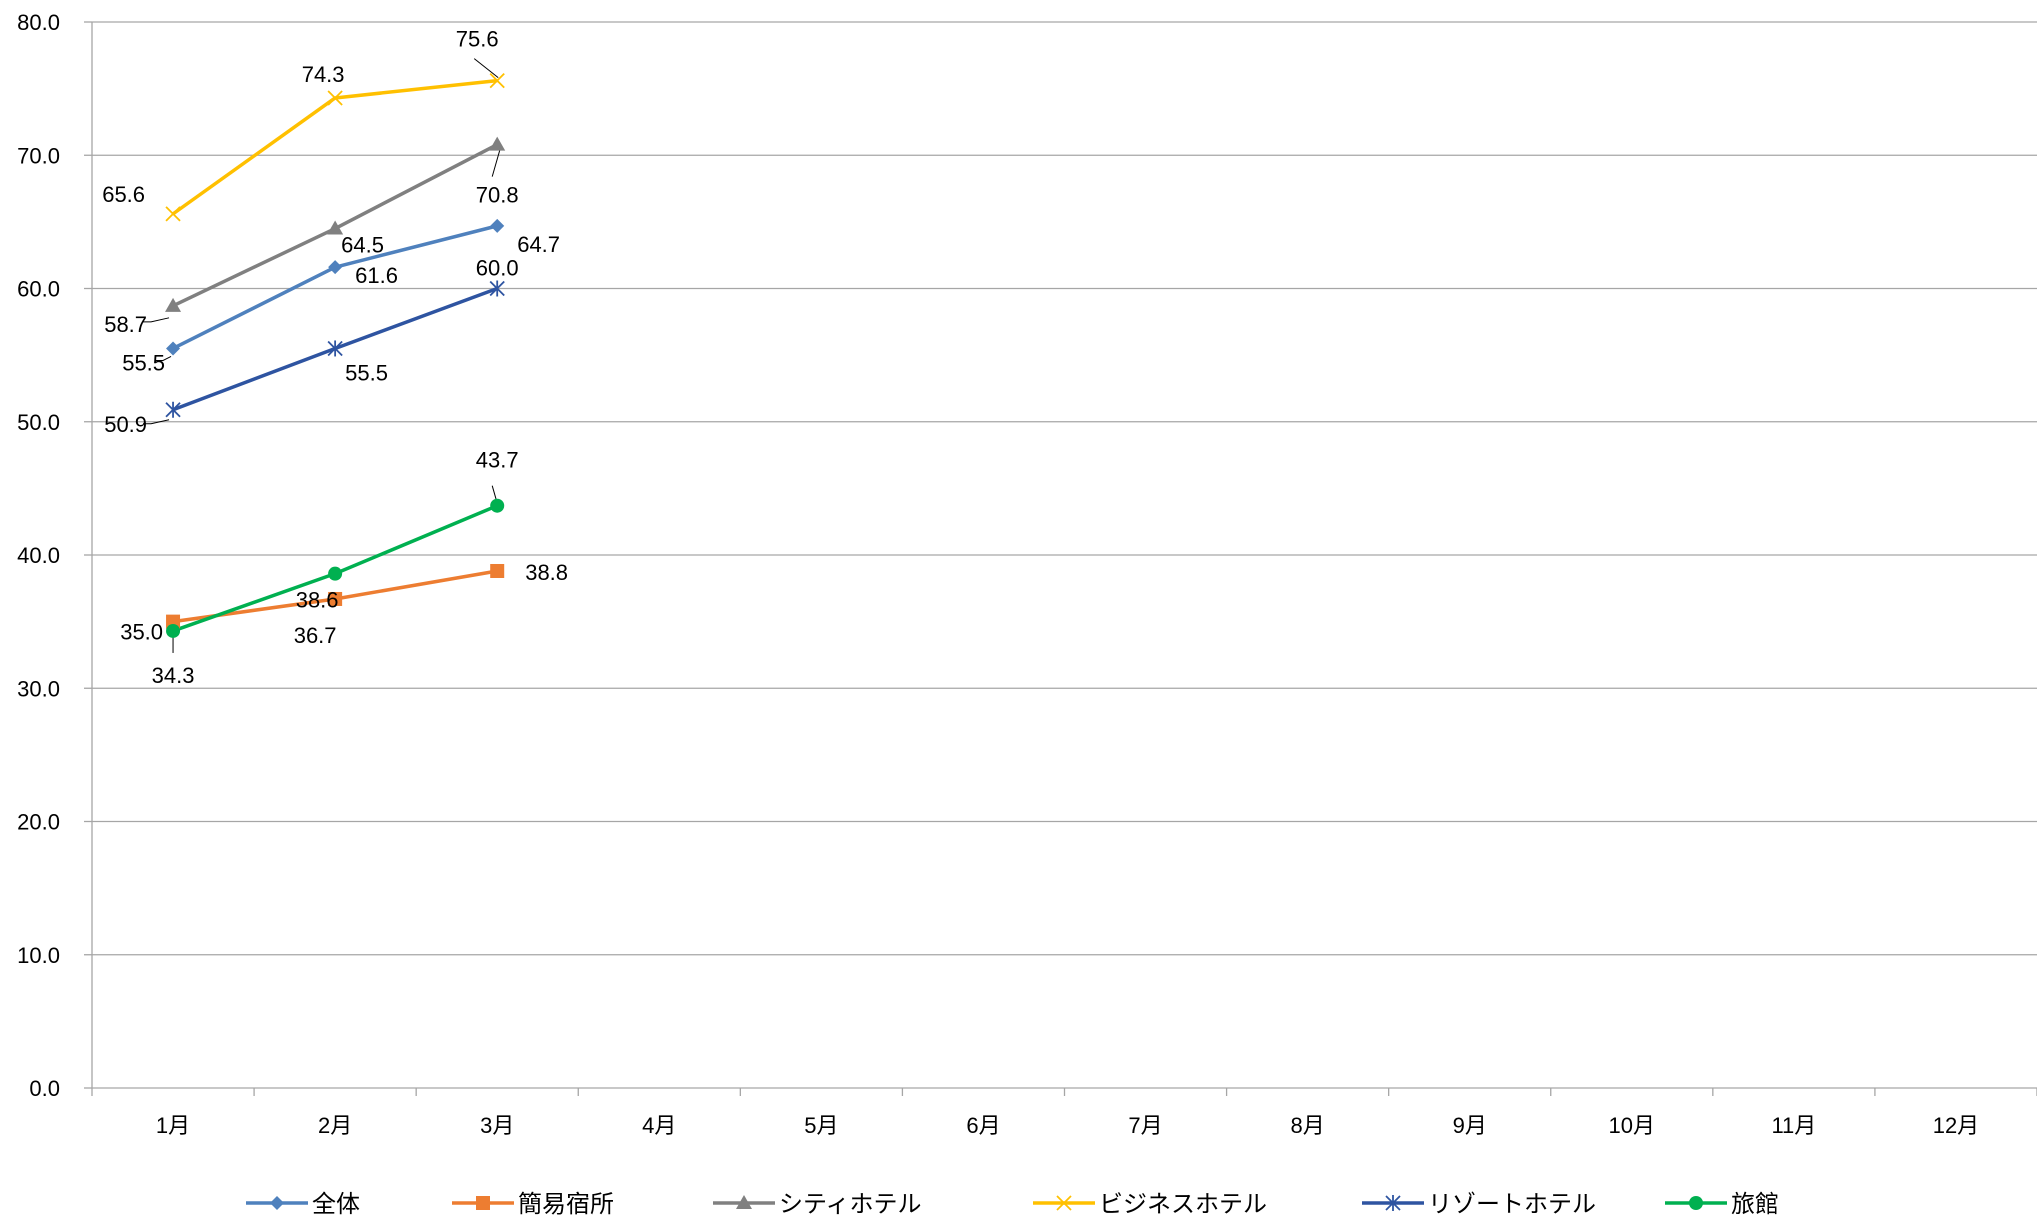  Describe the element at coordinates (1755, 1203) in the screenshot. I see `legend-label: 旅館` at that location.